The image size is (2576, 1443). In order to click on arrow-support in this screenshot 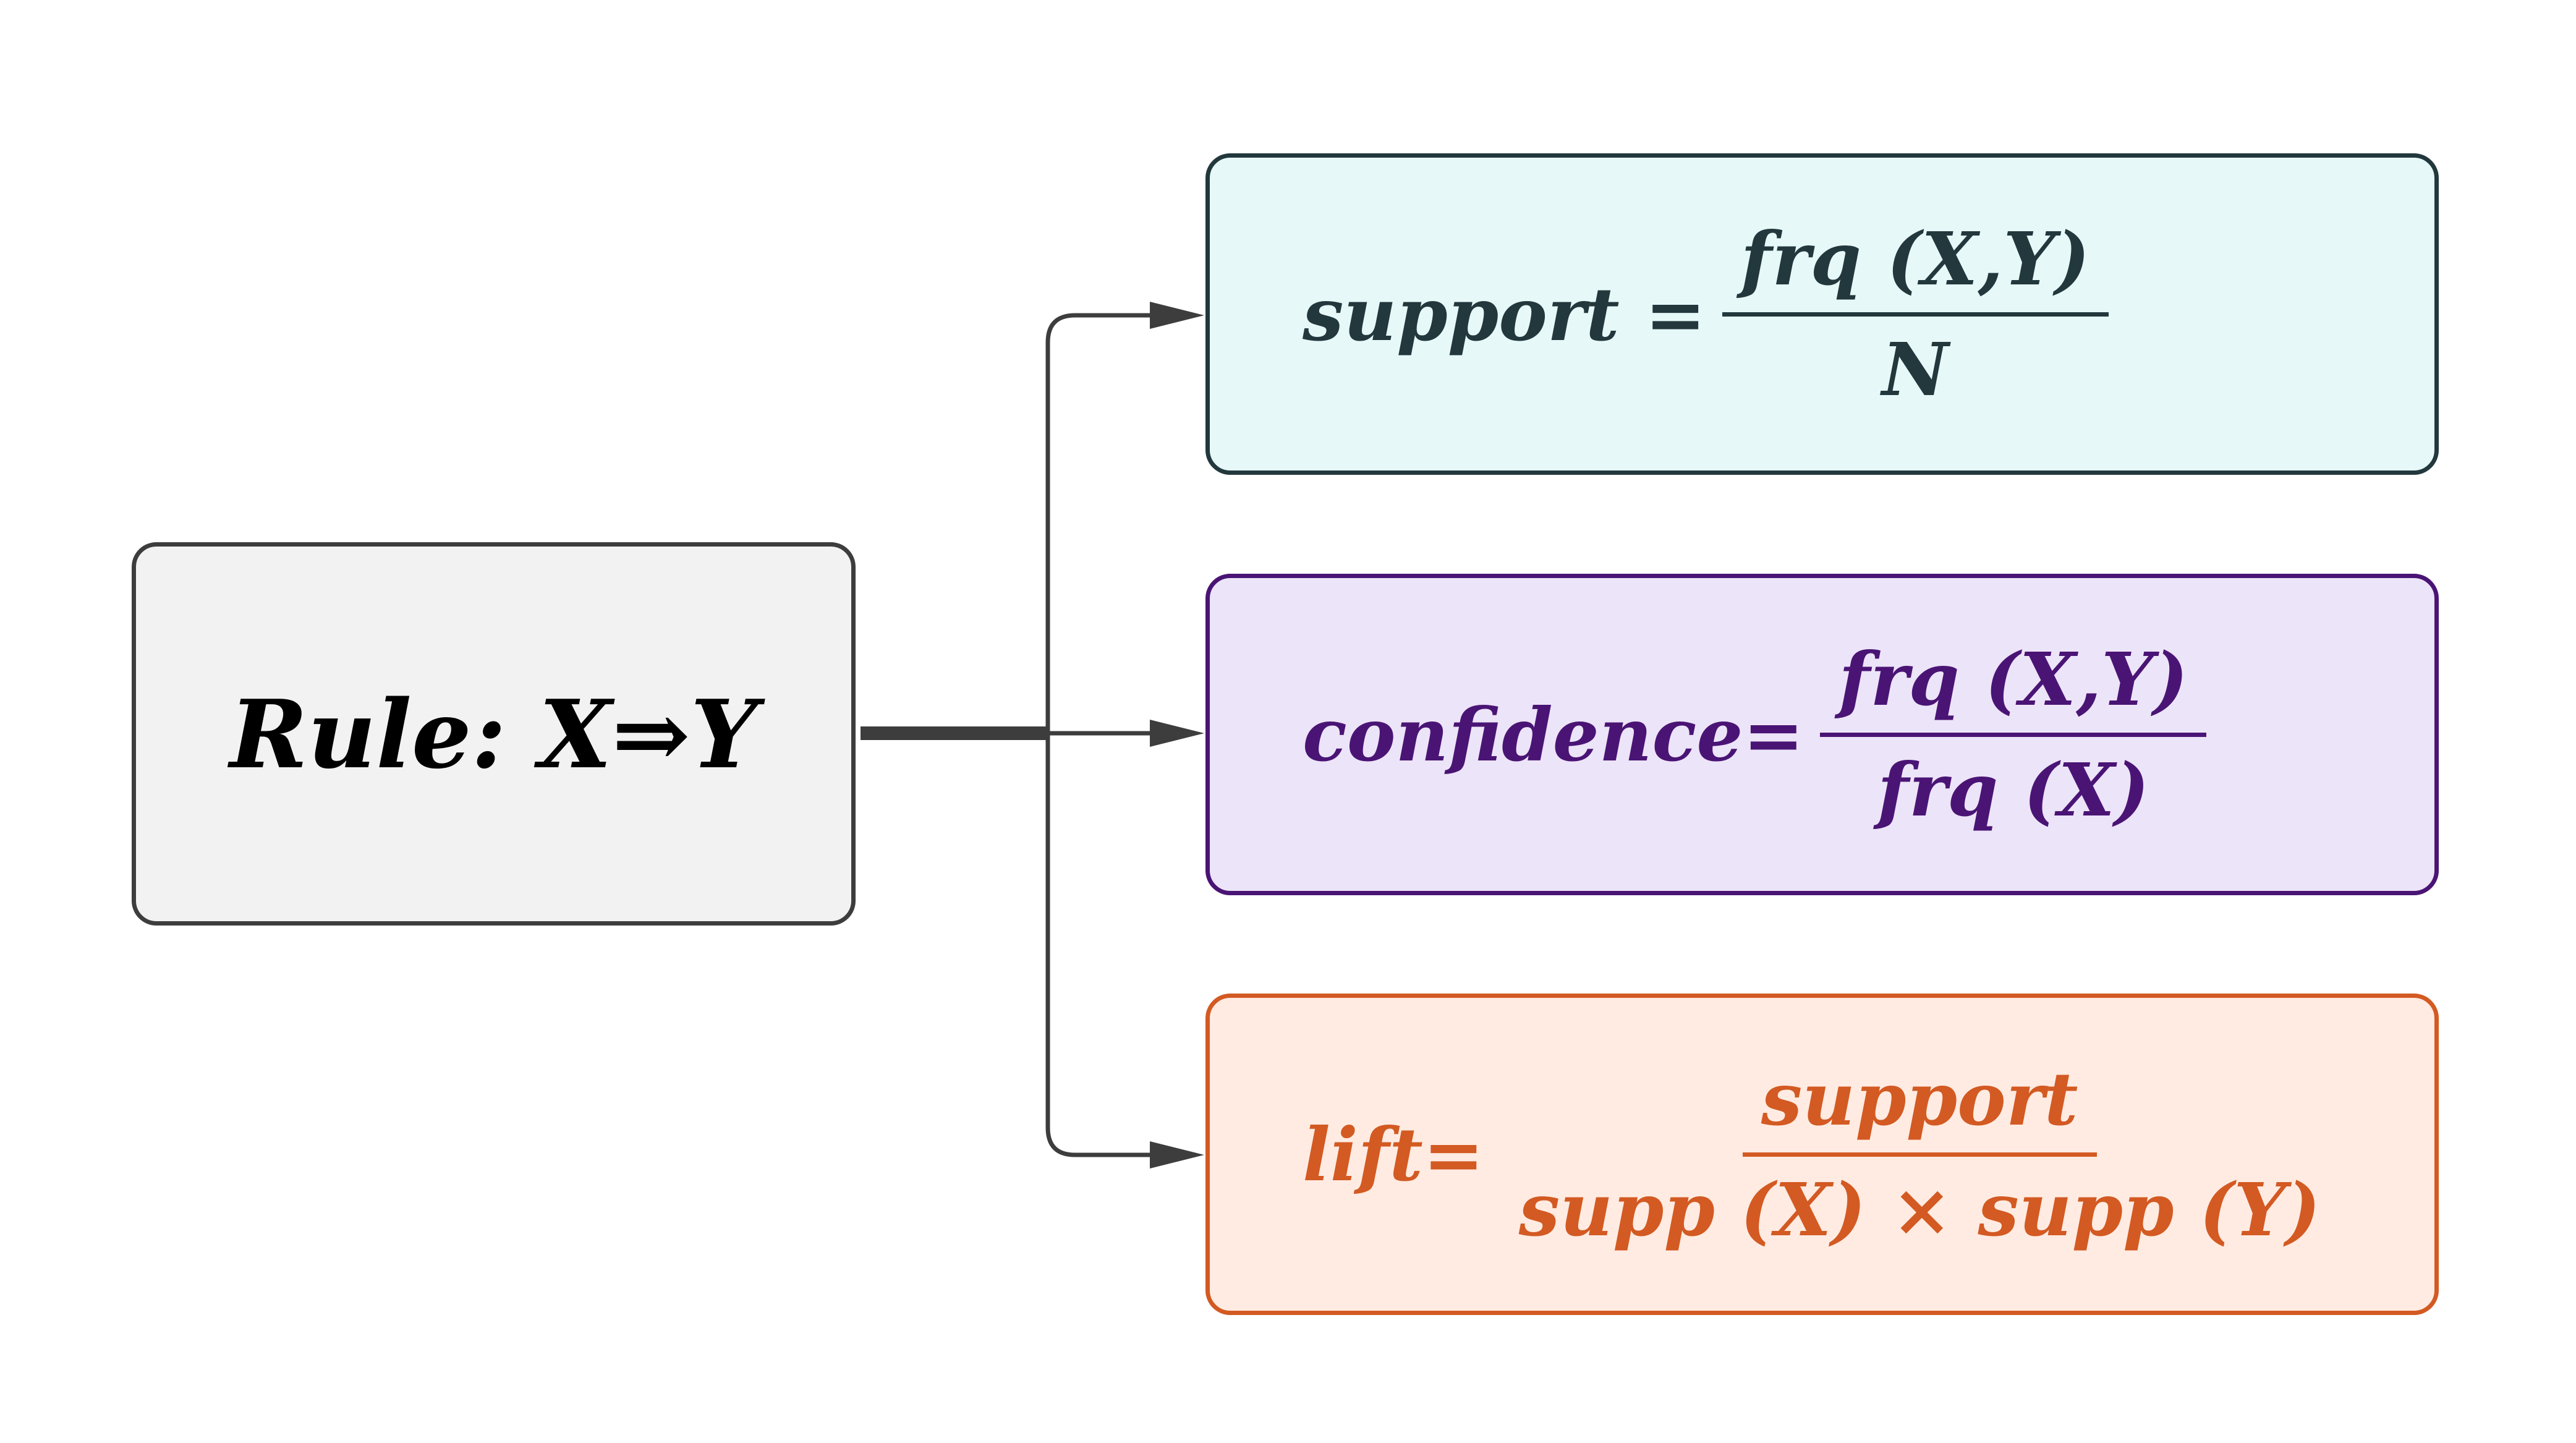, I will do `click(1177, 315)`.